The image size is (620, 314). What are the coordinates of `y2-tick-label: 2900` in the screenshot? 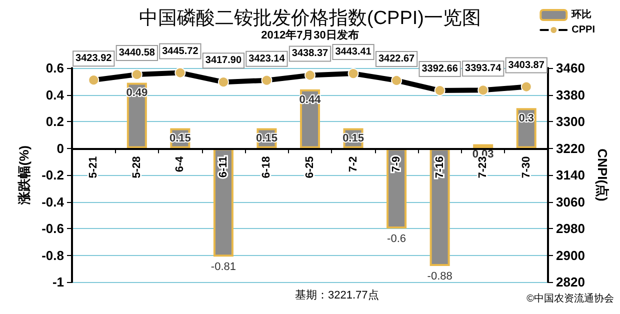 It's located at (570, 255).